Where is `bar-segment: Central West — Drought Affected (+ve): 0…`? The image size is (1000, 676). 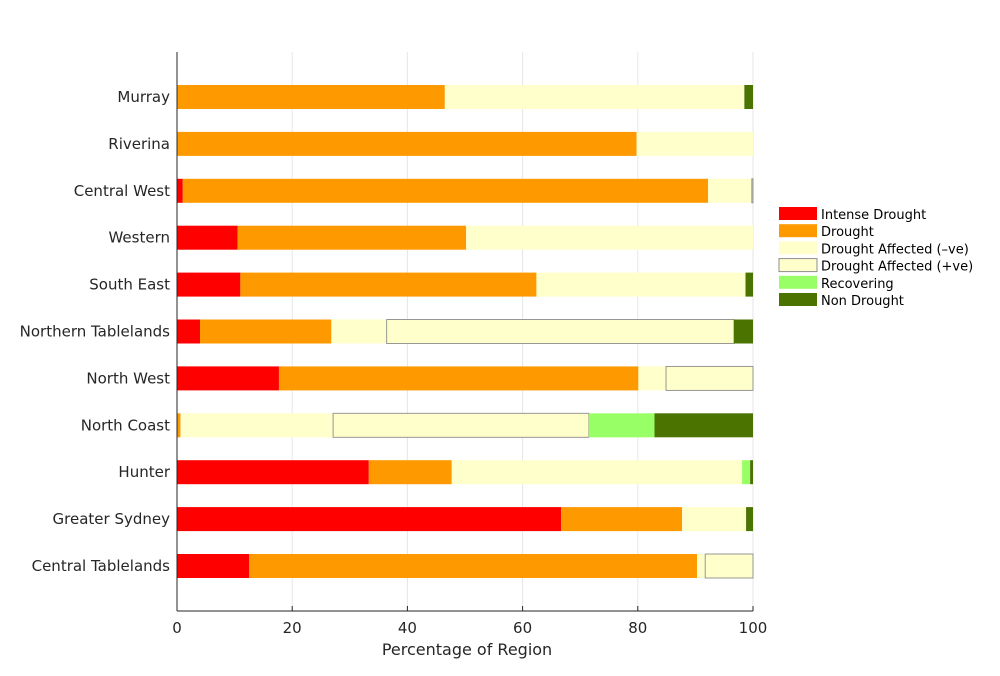 bar-segment: Central West — Drought Affected (+ve): 0… is located at coordinates (752, 191).